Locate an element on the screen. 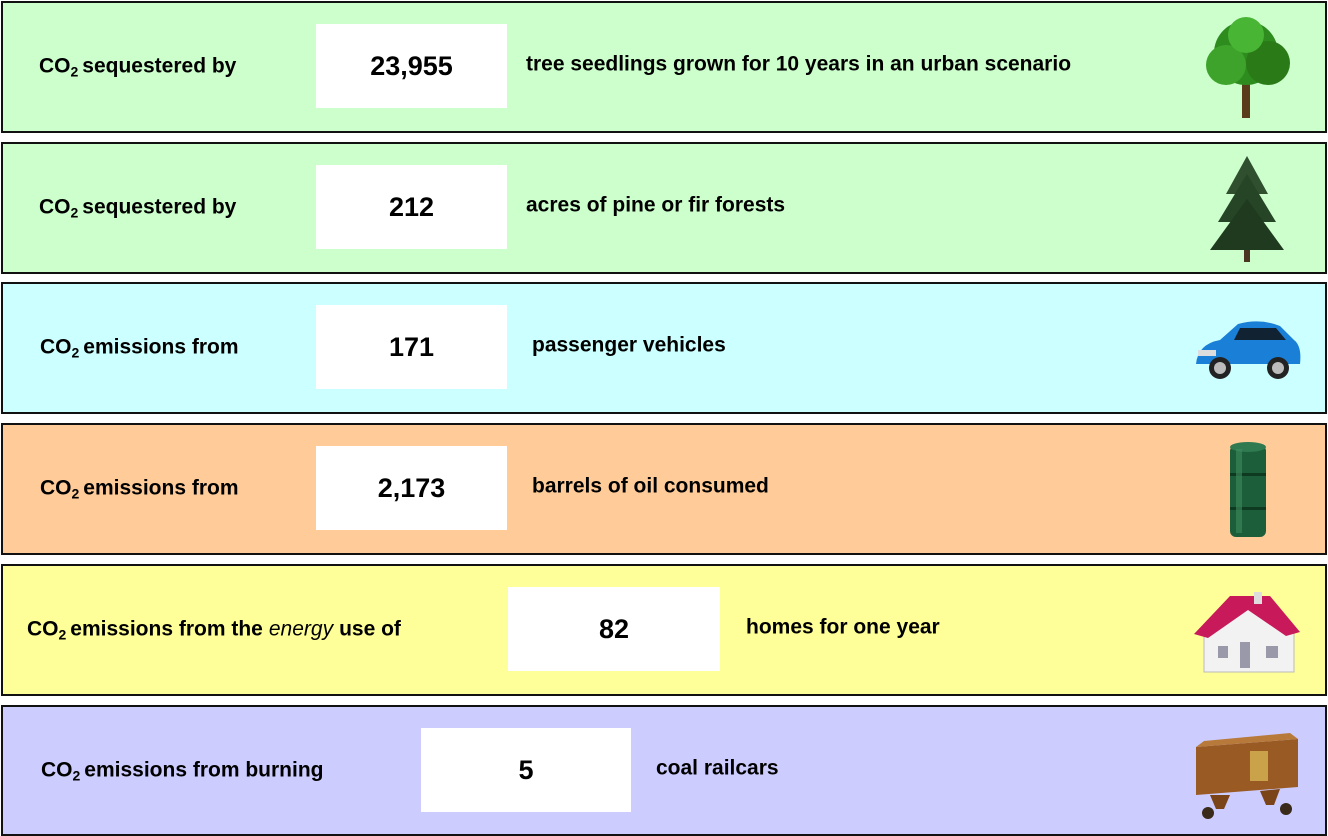 The height and width of the screenshot is (836, 1328). row-label: CO2 emissions from burning is located at coordinates (182, 770).